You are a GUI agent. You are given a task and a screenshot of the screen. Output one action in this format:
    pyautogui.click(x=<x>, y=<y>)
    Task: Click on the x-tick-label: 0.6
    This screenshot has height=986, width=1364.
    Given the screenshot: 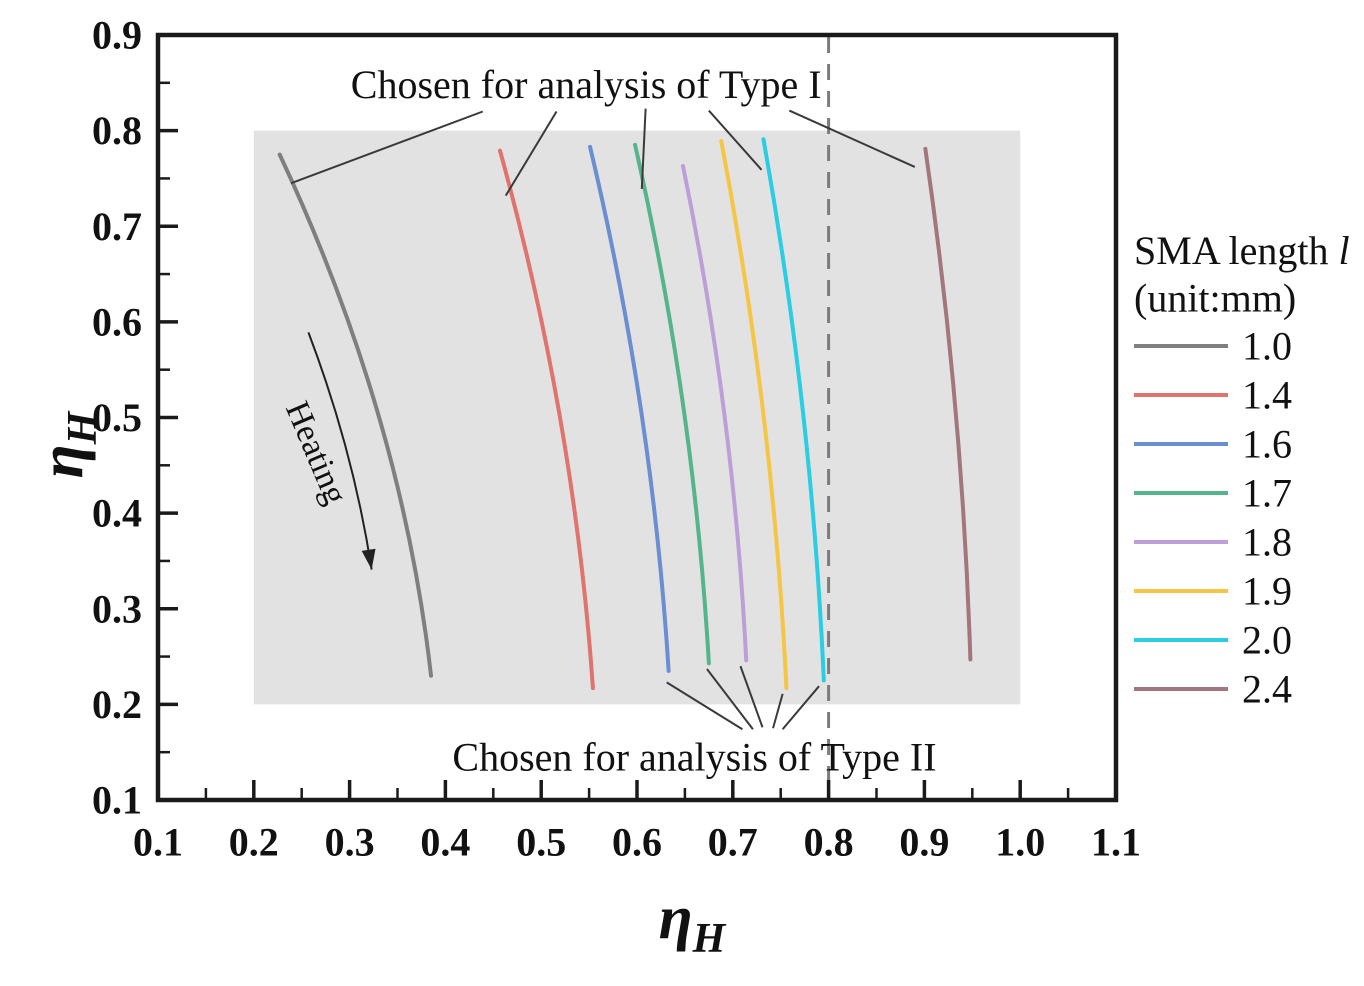 What is the action you would take?
    pyautogui.click(x=637, y=842)
    